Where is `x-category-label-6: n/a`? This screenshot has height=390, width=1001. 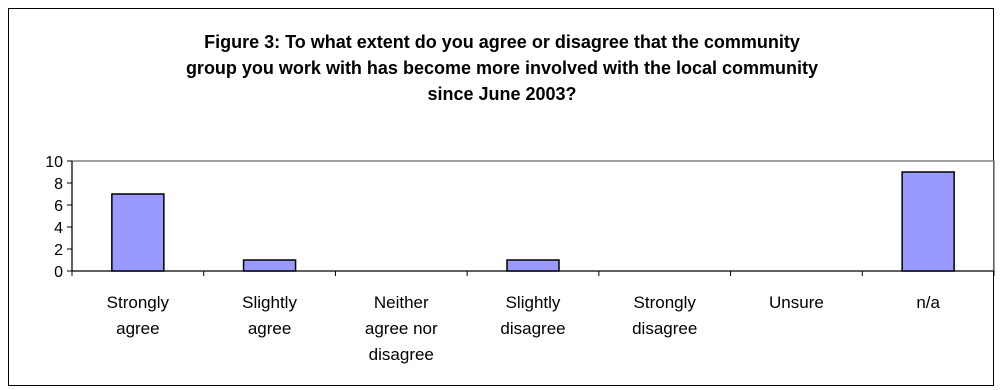
x-category-label-6: n/a is located at coordinates (928, 302).